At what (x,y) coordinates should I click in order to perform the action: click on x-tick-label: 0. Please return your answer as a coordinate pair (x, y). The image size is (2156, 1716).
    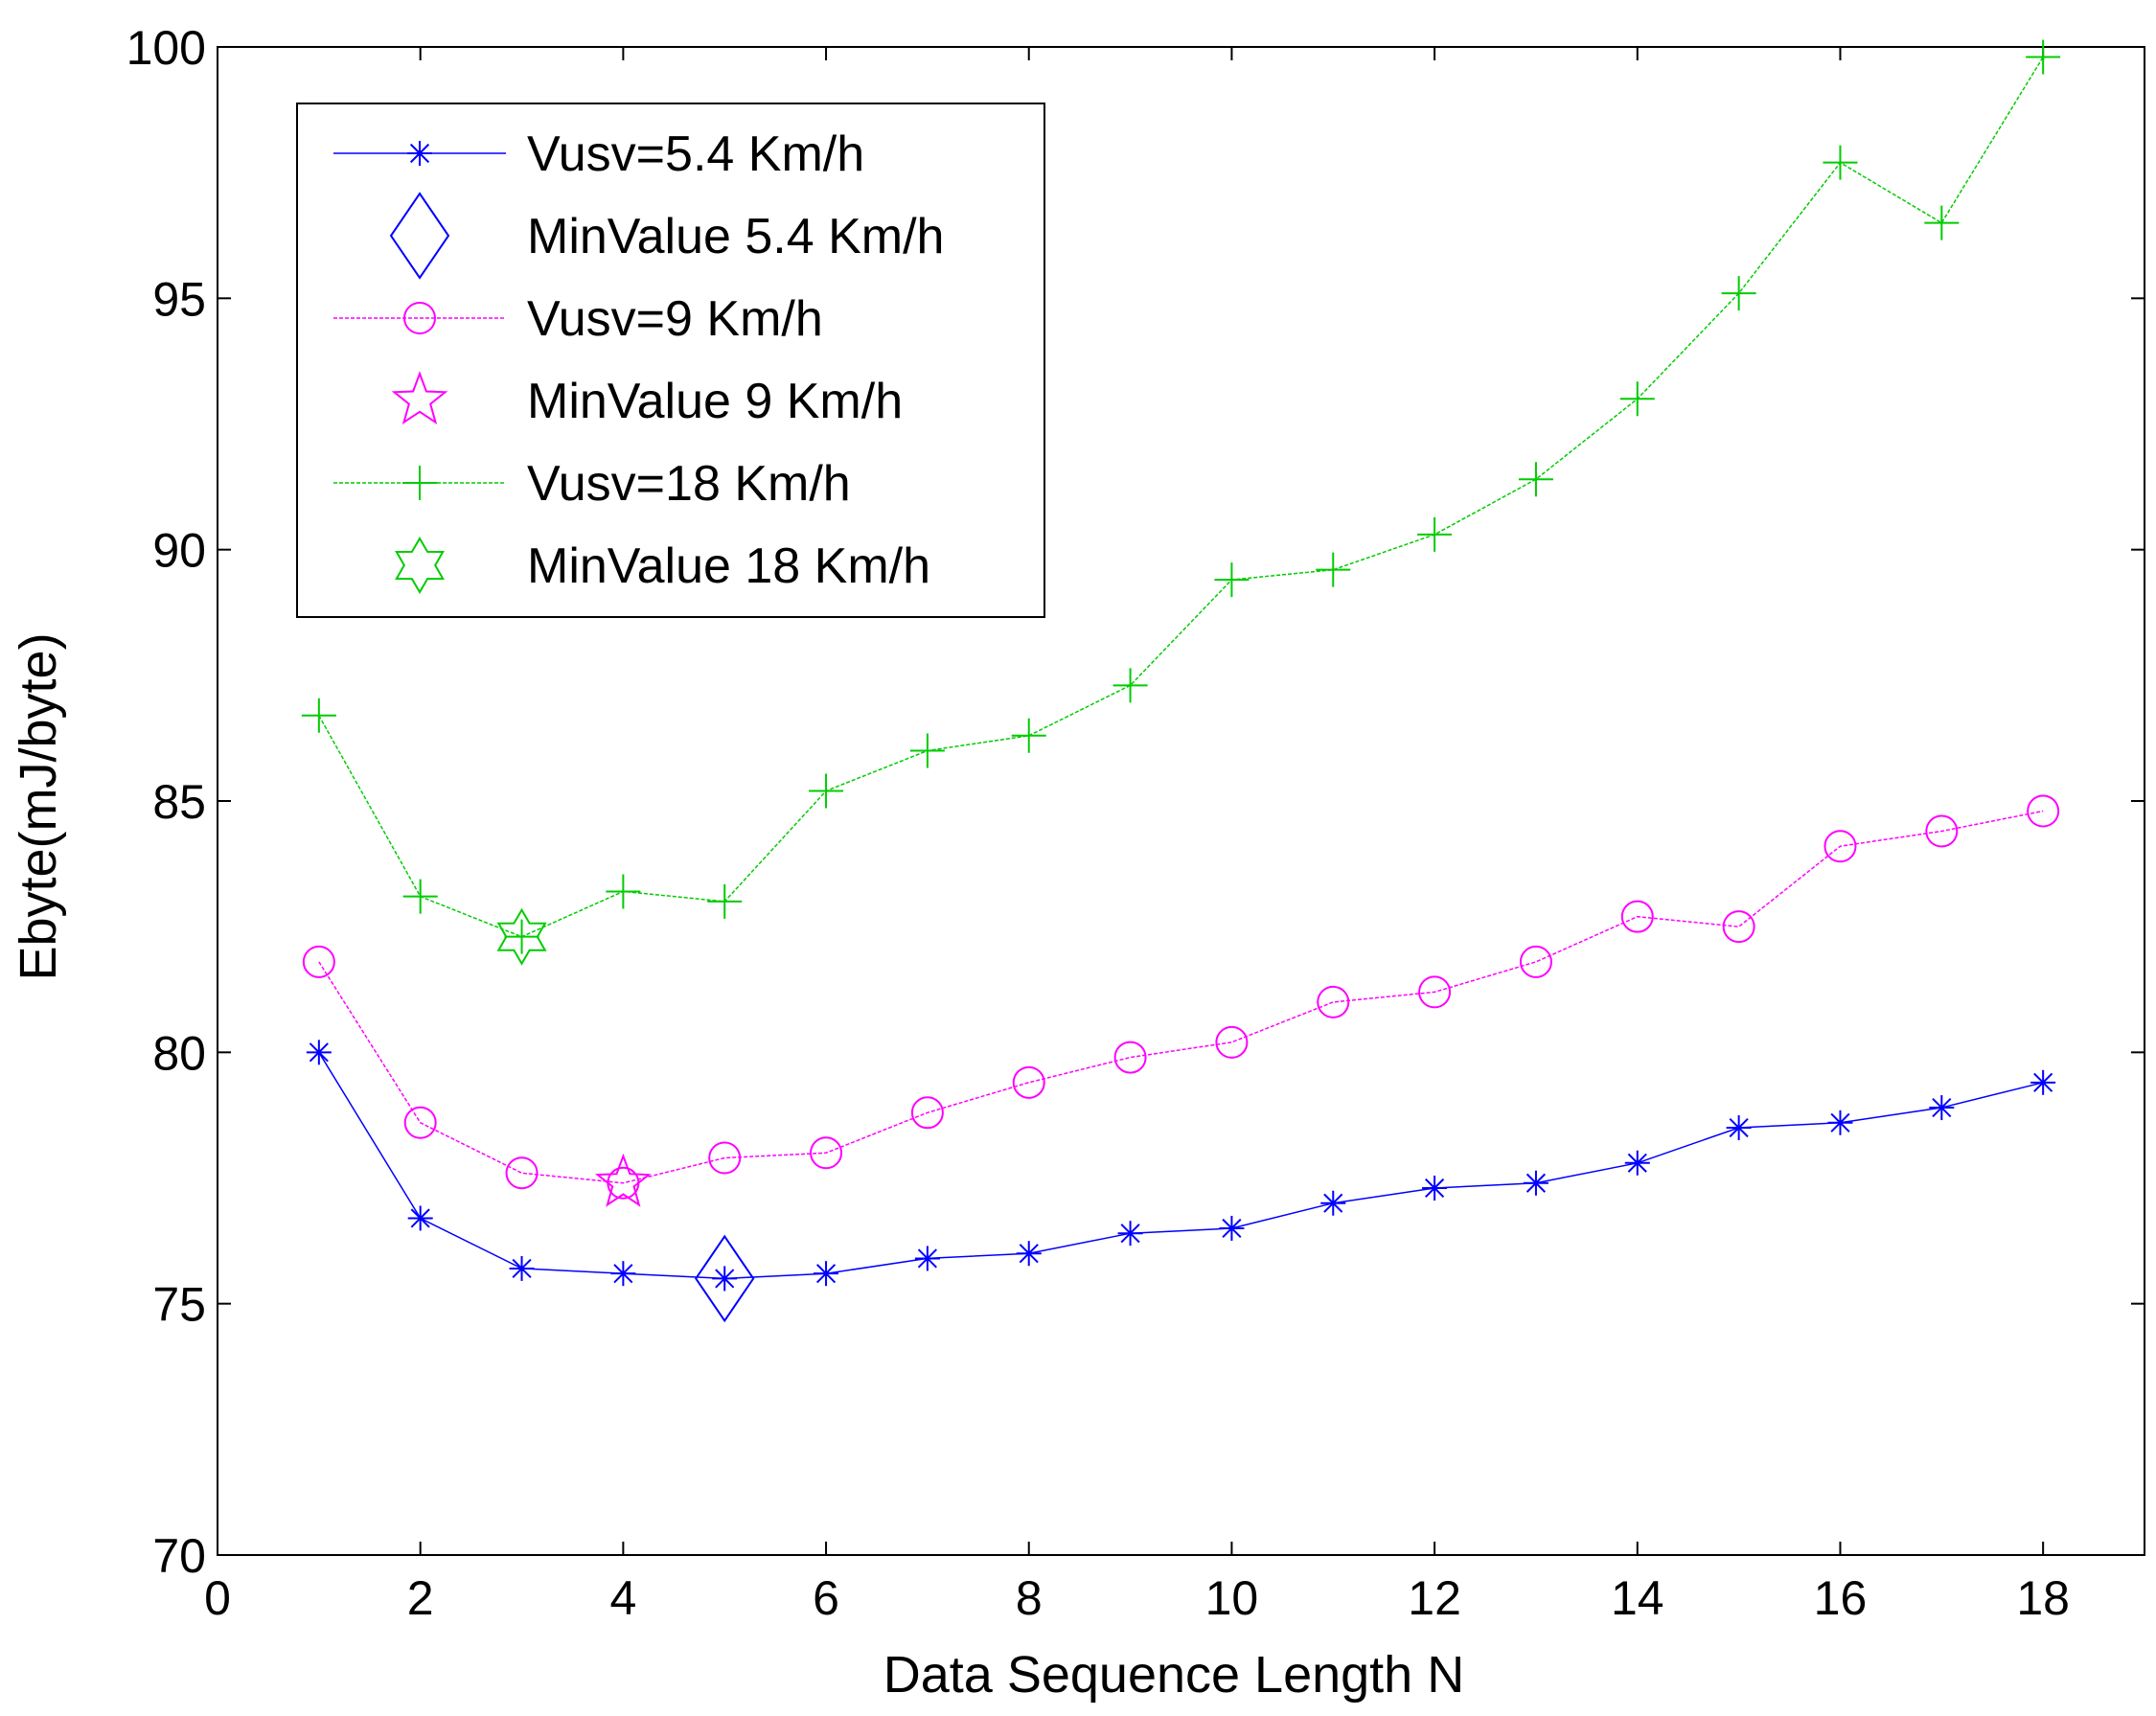
    Looking at the image, I should click on (218, 1598).